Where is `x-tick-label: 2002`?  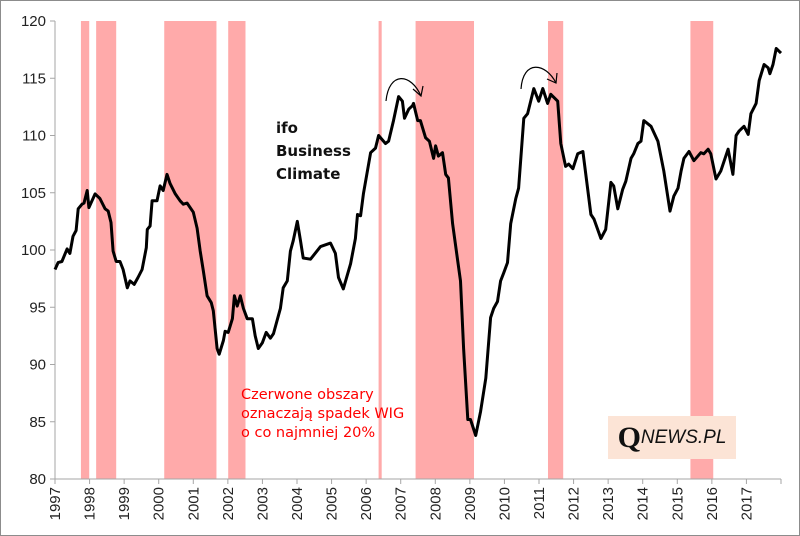 x-tick-label: 2002 is located at coordinates (228, 503).